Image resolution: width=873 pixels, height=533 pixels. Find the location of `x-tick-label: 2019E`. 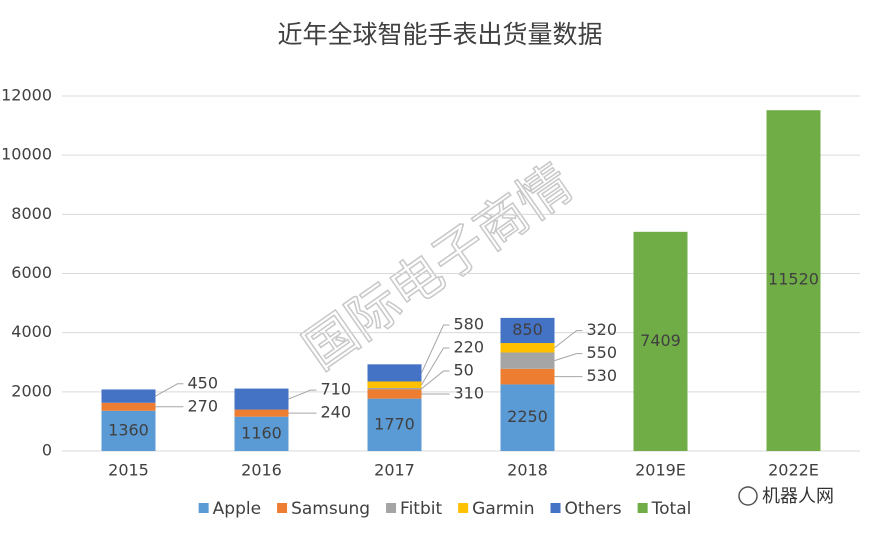

x-tick-label: 2019E is located at coordinates (660, 470).